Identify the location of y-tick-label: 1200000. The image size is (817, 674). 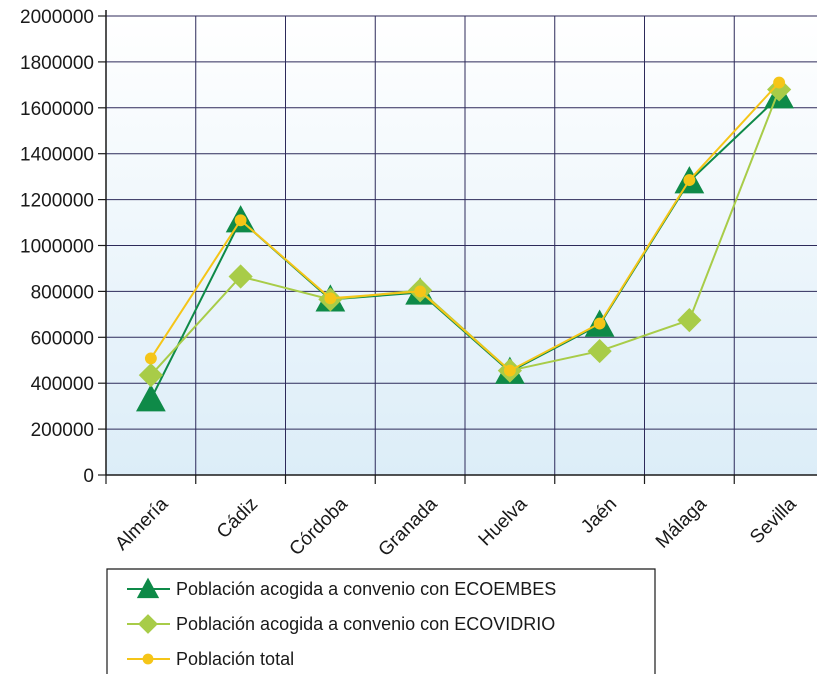
(57, 201).